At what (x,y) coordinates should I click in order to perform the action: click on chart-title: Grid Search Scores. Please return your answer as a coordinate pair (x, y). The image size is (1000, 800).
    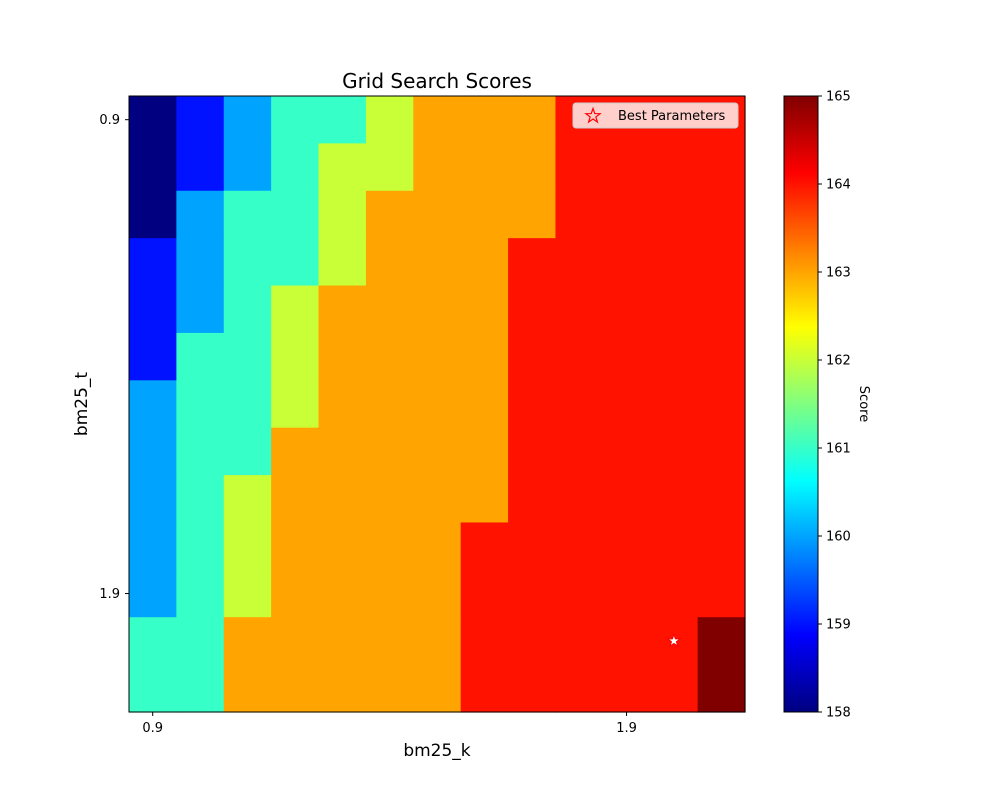
    Looking at the image, I should click on (437, 81).